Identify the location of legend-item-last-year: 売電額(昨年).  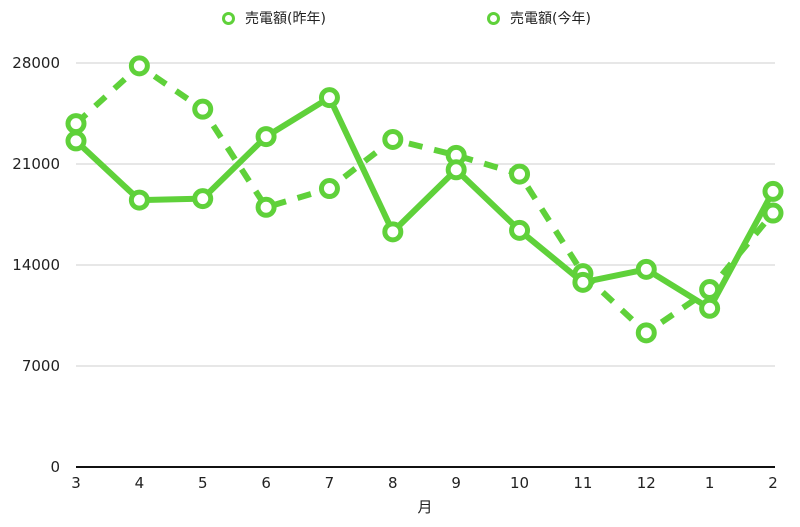
(274, 18).